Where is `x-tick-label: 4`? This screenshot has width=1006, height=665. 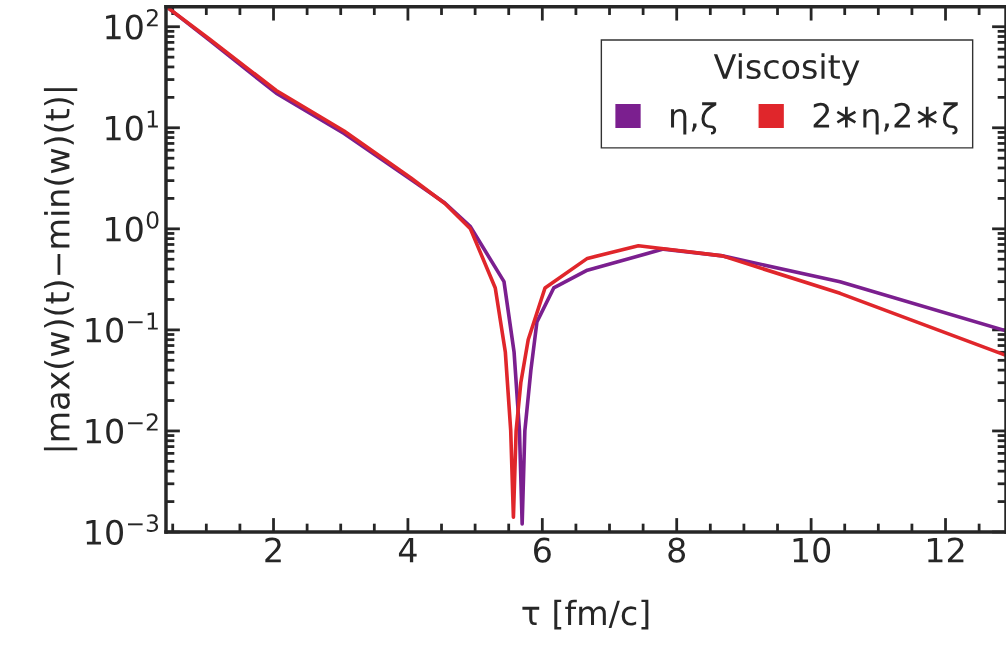
x-tick-label: 4 is located at coordinates (407, 550).